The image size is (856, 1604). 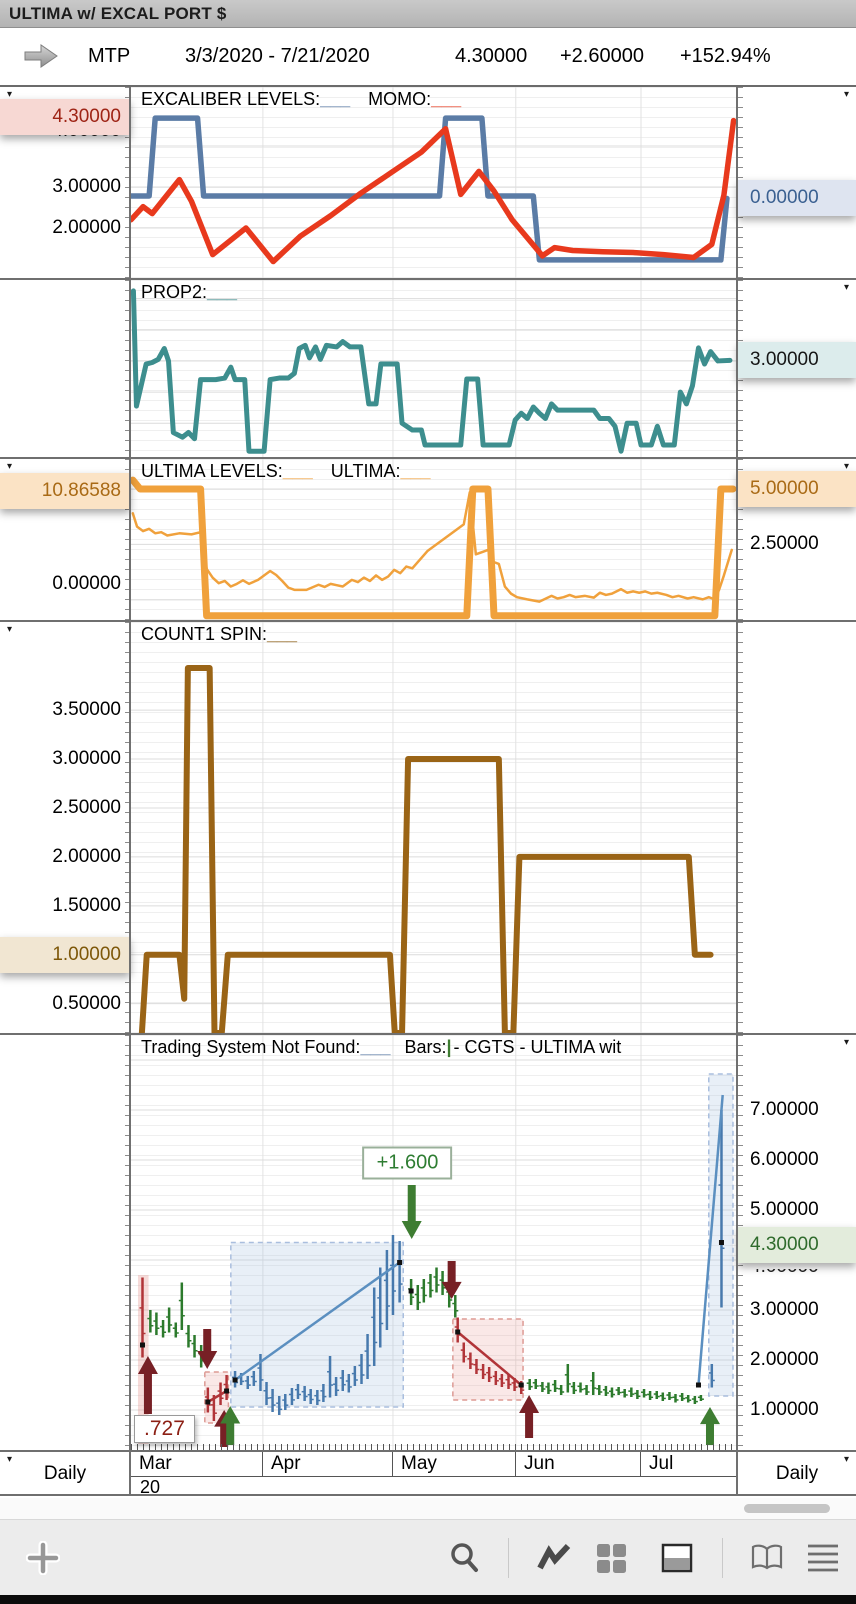 I want to click on symbol: MTP, so click(x=109, y=56).